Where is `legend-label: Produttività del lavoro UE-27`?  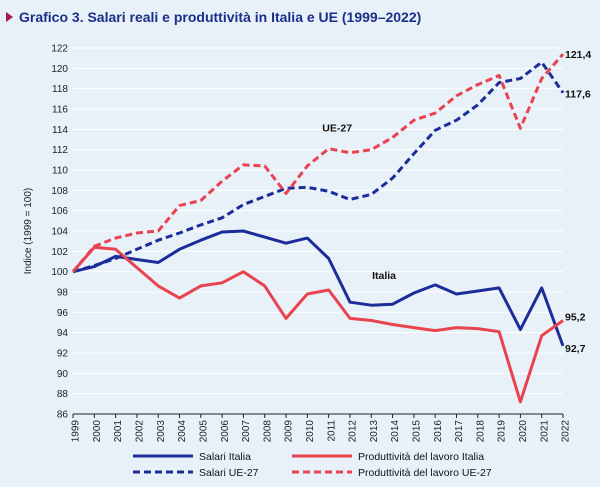 legend-label: Produttività del lavoro UE-27 is located at coordinates (425, 473).